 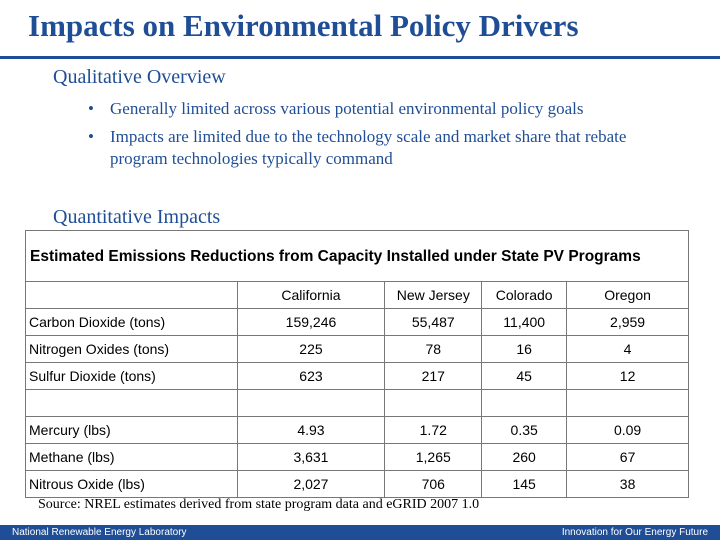 I want to click on table-row: Nitrogen Oxides (tons) 225 78 16 4, so click(x=357, y=349).